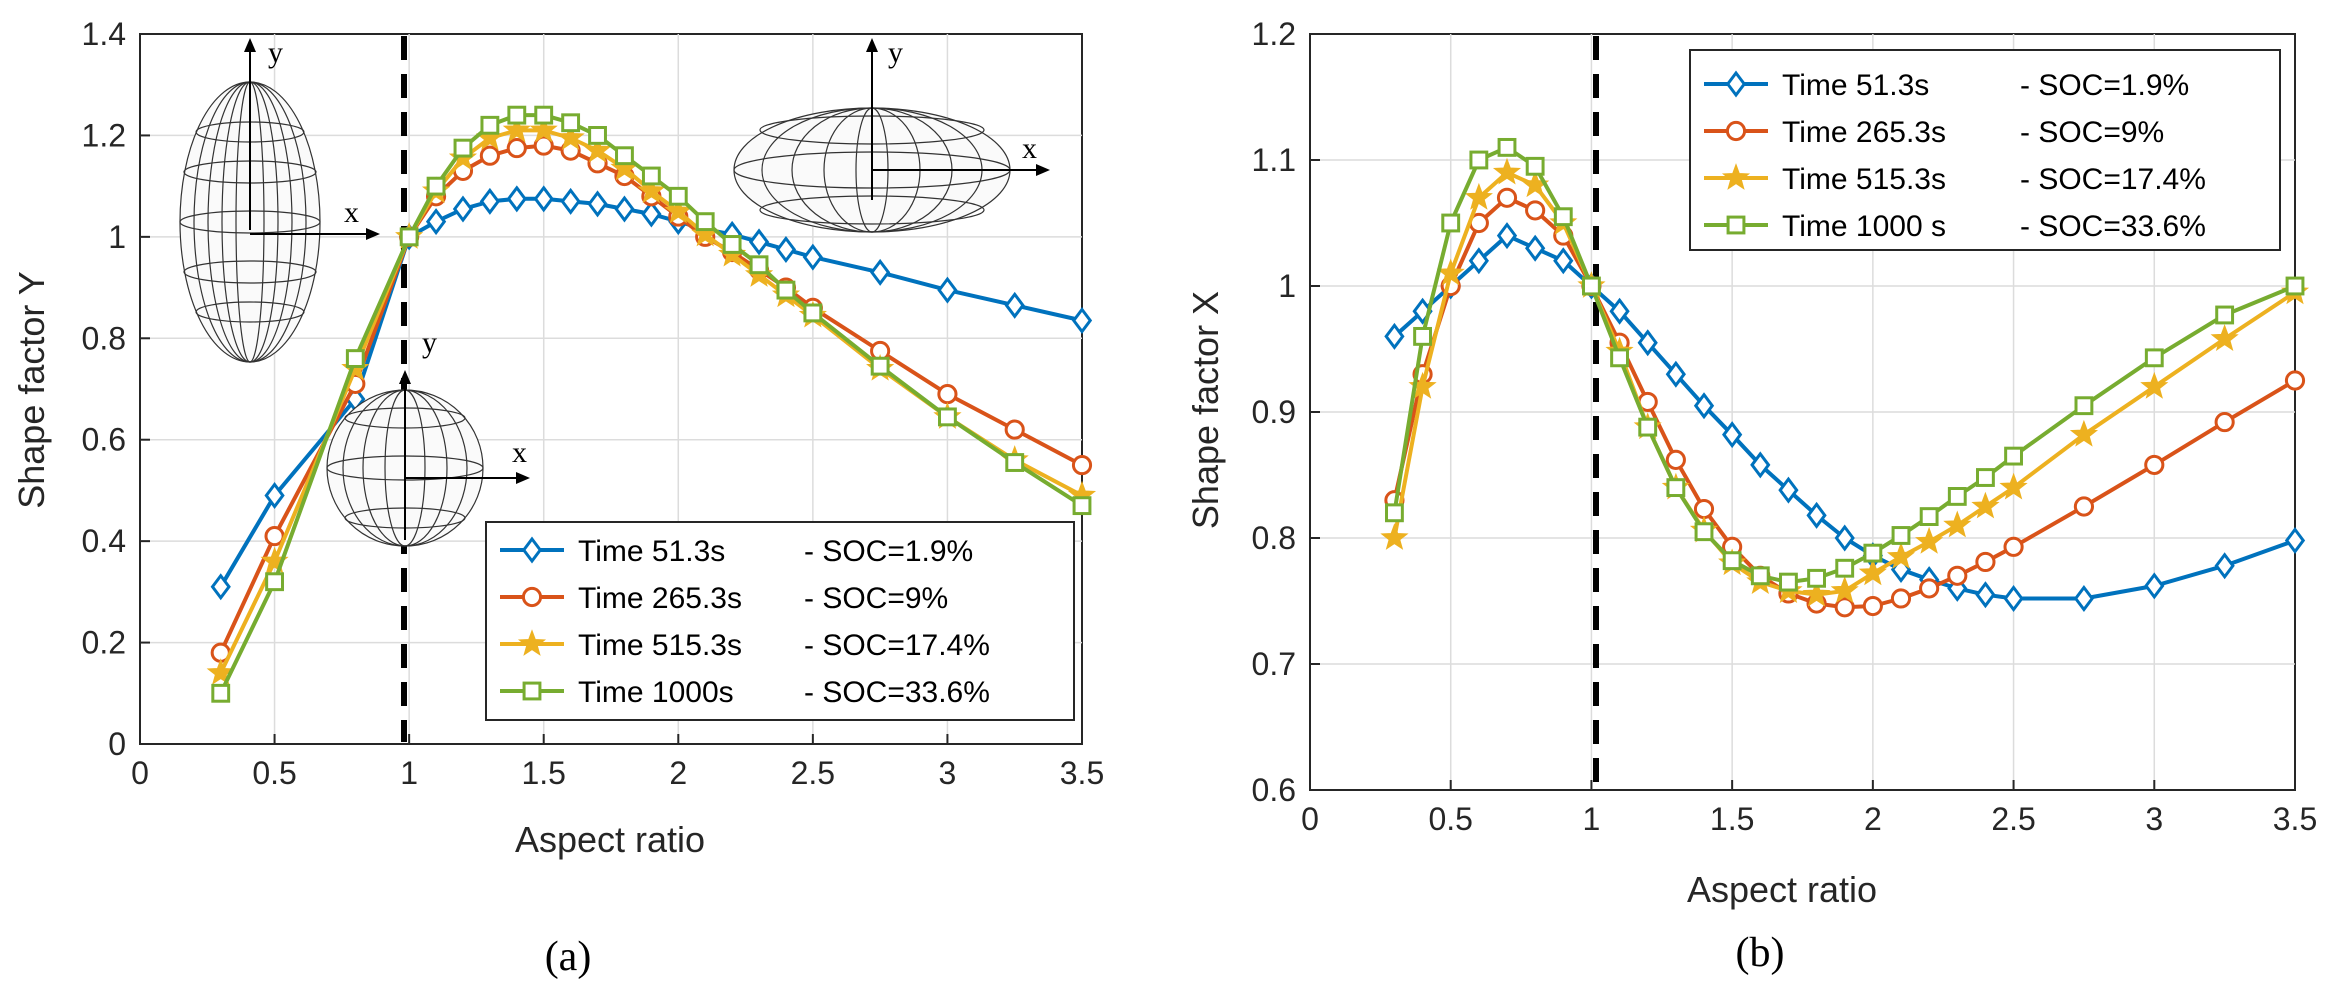 The width and height of the screenshot is (2334, 999). I want to click on legend-label: Time 1000 s, so click(1864, 226).